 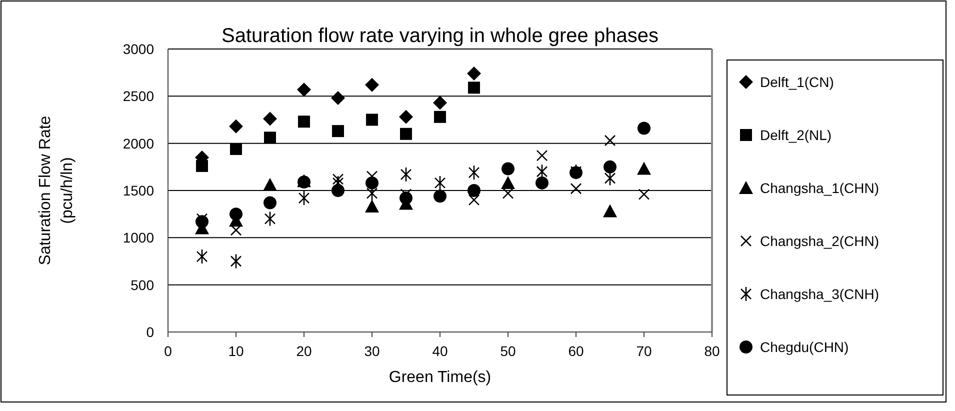 I want to click on y-tick-label: 0, so click(x=150, y=332).